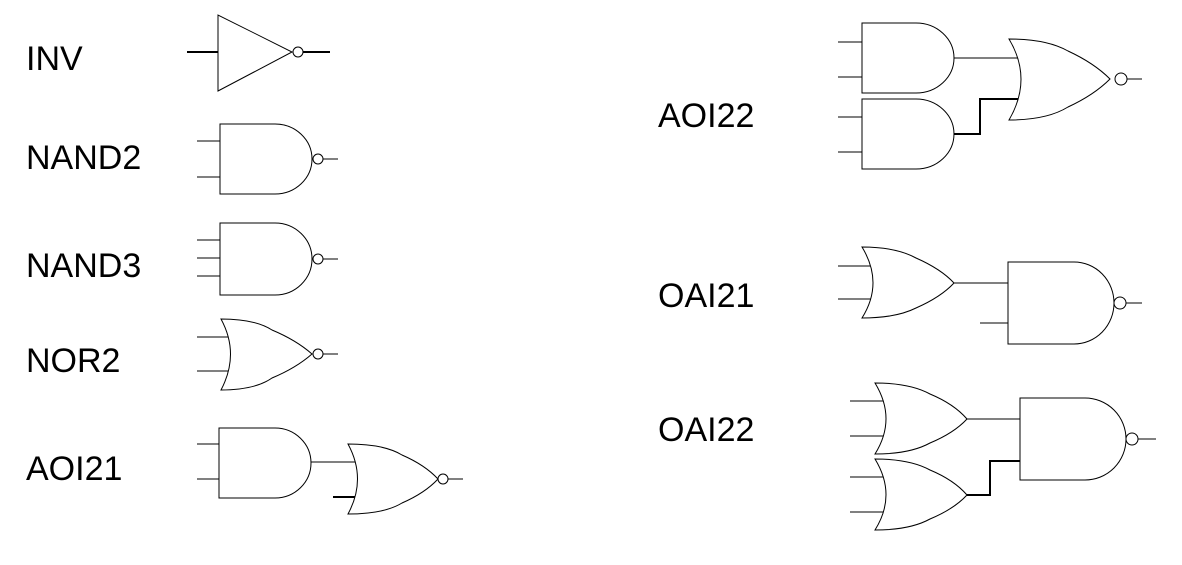 The width and height of the screenshot is (1182, 565). What do you see at coordinates (1003, 456) in the screenshot?
I see `oai22-symbol` at bounding box center [1003, 456].